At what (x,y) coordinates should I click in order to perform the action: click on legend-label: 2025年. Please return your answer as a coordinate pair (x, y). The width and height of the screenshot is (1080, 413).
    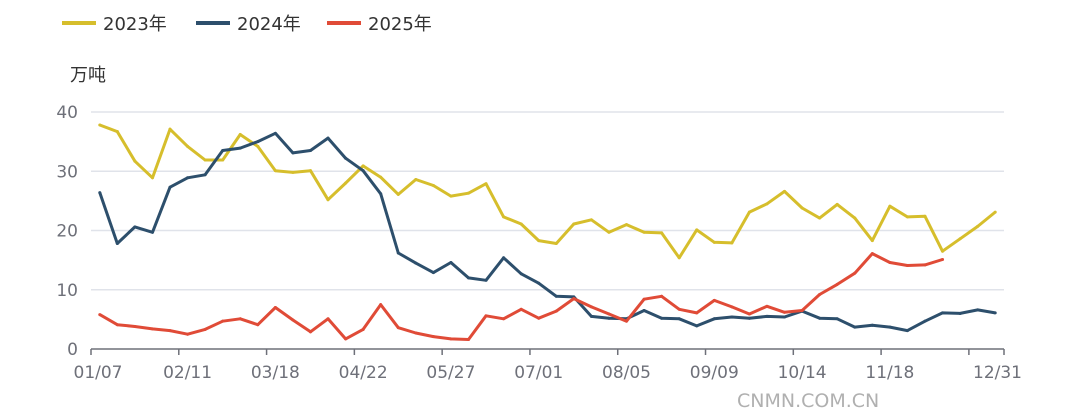
    Looking at the image, I should click on (400, 24).